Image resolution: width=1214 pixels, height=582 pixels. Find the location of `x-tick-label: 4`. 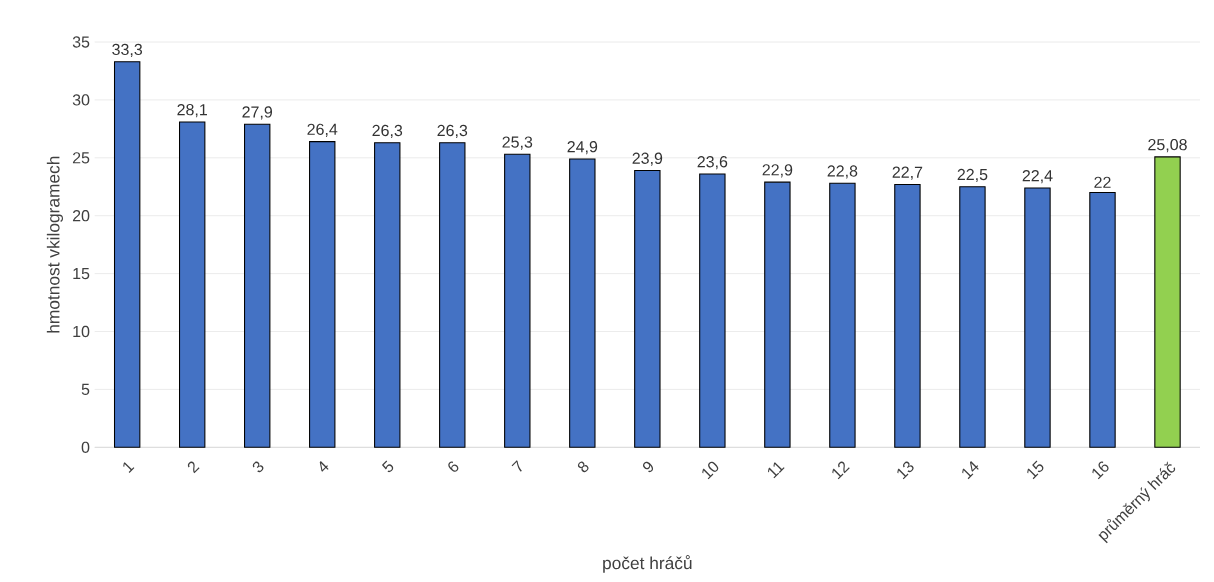

x-tick-label: 4 is located at coordinates (324, 466).